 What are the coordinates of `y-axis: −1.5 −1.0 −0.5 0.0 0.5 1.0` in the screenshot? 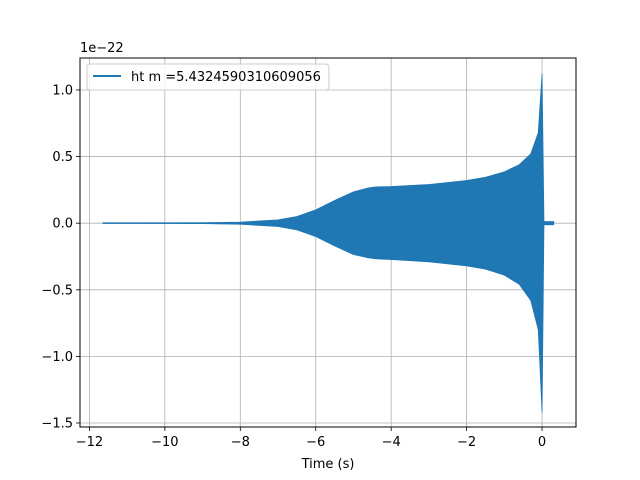 It's located at (60, 257).